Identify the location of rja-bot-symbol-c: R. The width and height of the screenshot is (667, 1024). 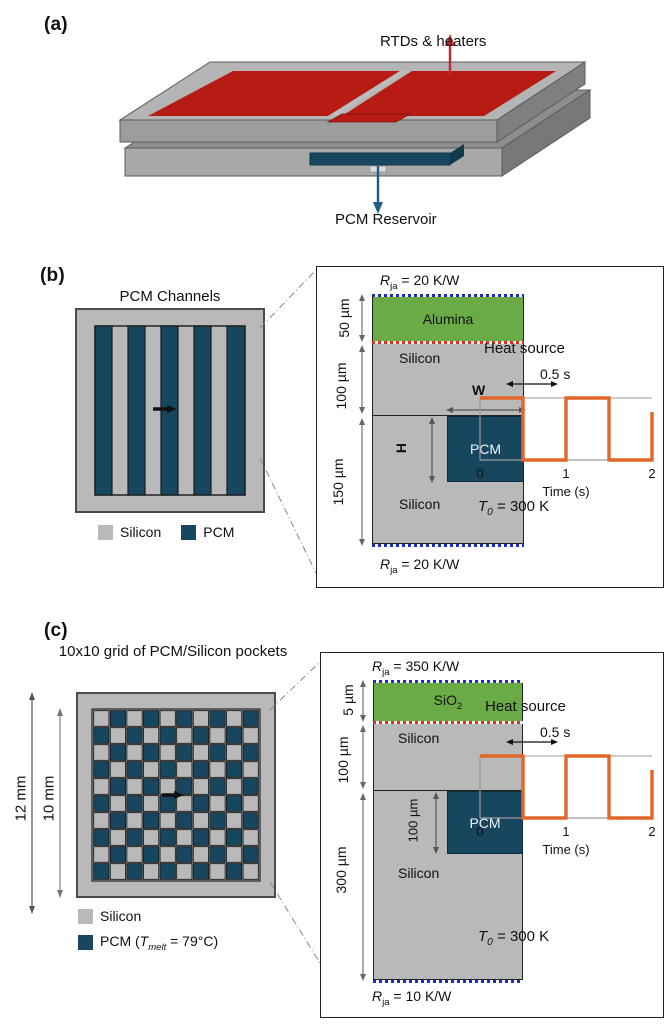
(377, 996).